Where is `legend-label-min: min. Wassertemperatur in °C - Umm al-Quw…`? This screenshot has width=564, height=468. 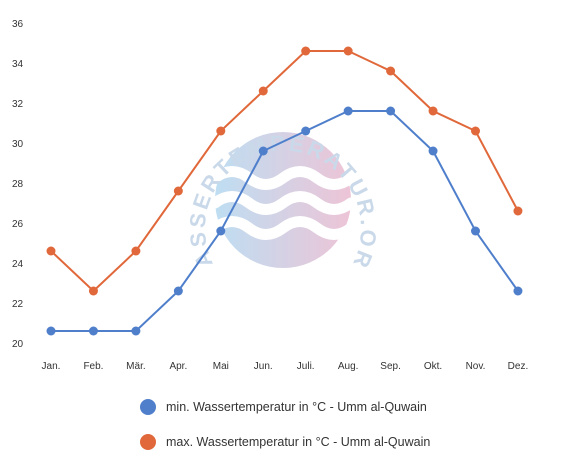 legend-label-min: min. Wassertemperatur in °C - Umm al-Quw… is located at coordinates (296, 407).